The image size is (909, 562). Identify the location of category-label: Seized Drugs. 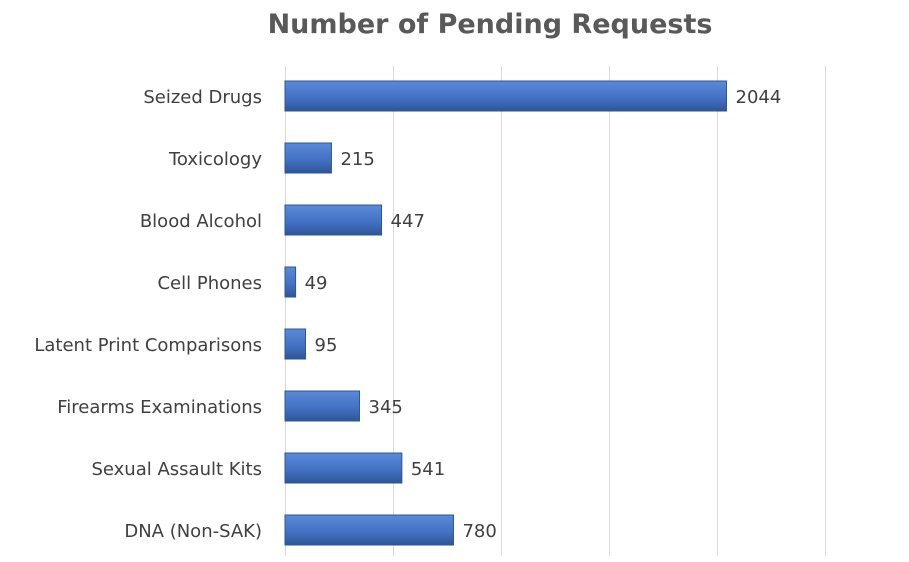
(202, 97).